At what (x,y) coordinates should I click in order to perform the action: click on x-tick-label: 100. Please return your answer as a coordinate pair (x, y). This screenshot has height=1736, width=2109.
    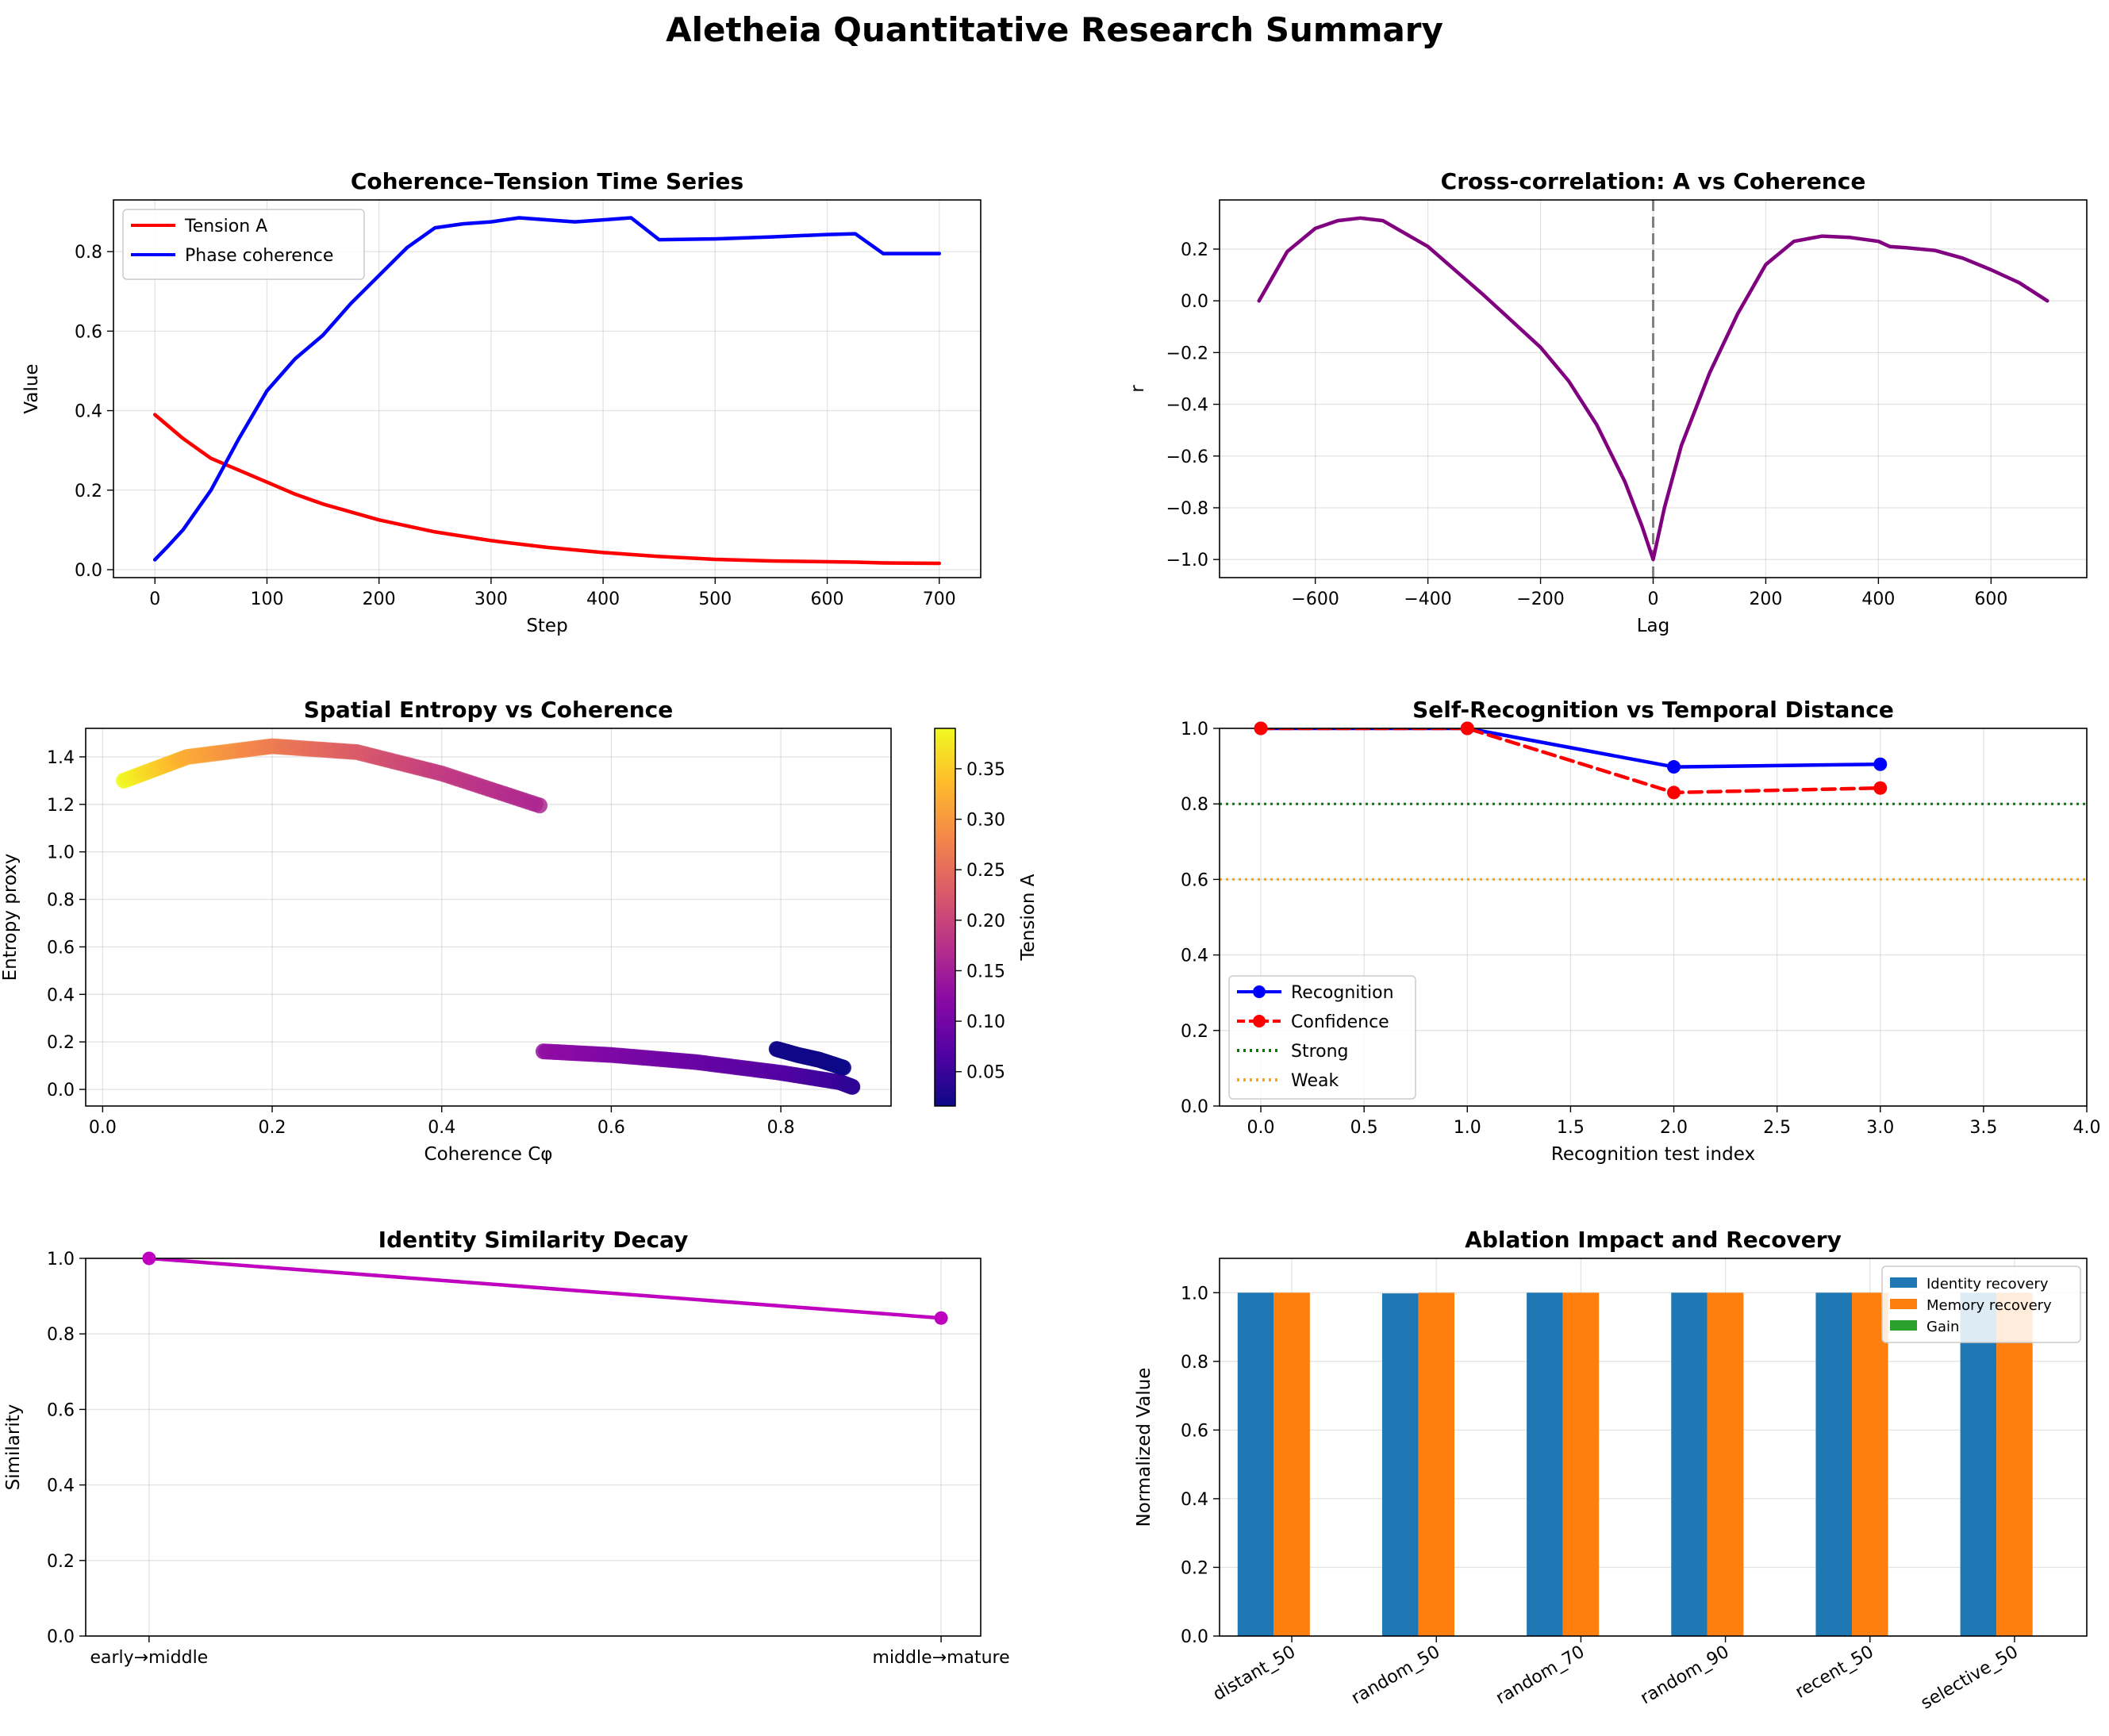
    Looking at the image, I should click on (266, 599).